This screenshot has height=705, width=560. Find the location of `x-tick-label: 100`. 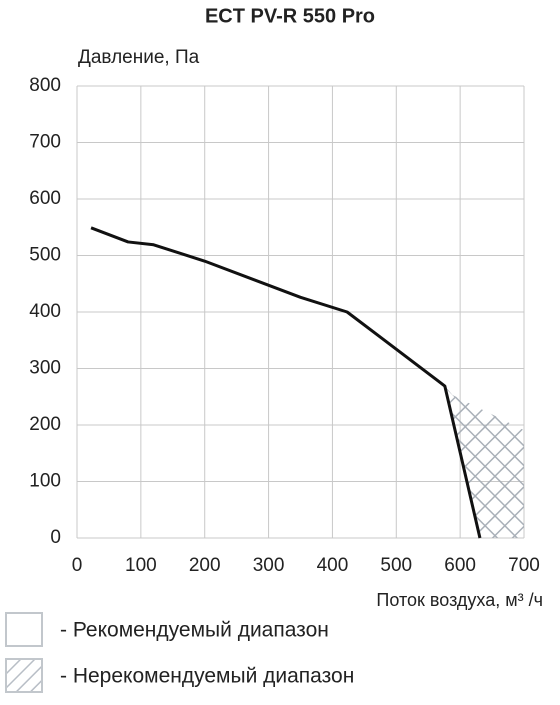

x-tick-label: 100 is located at coordinates (141, 565).